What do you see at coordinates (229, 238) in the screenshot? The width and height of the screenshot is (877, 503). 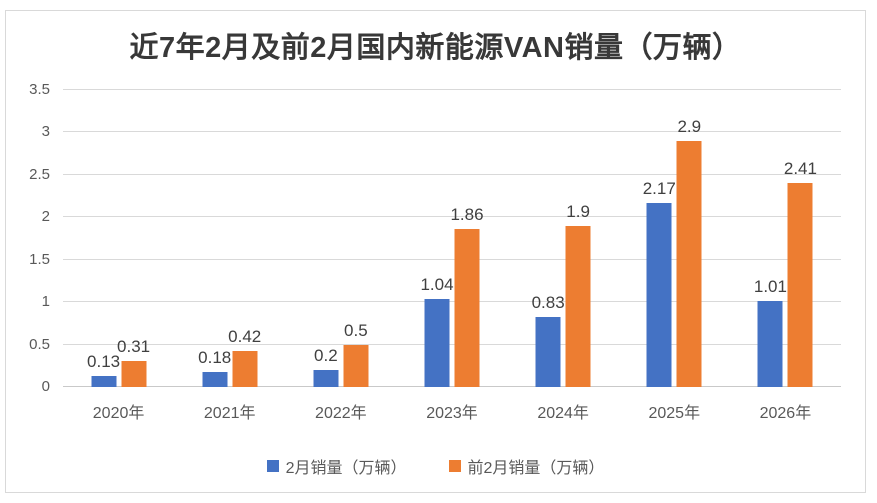 I see `bar-pair: 0.18 0.42` at bounding box center [229, 238].